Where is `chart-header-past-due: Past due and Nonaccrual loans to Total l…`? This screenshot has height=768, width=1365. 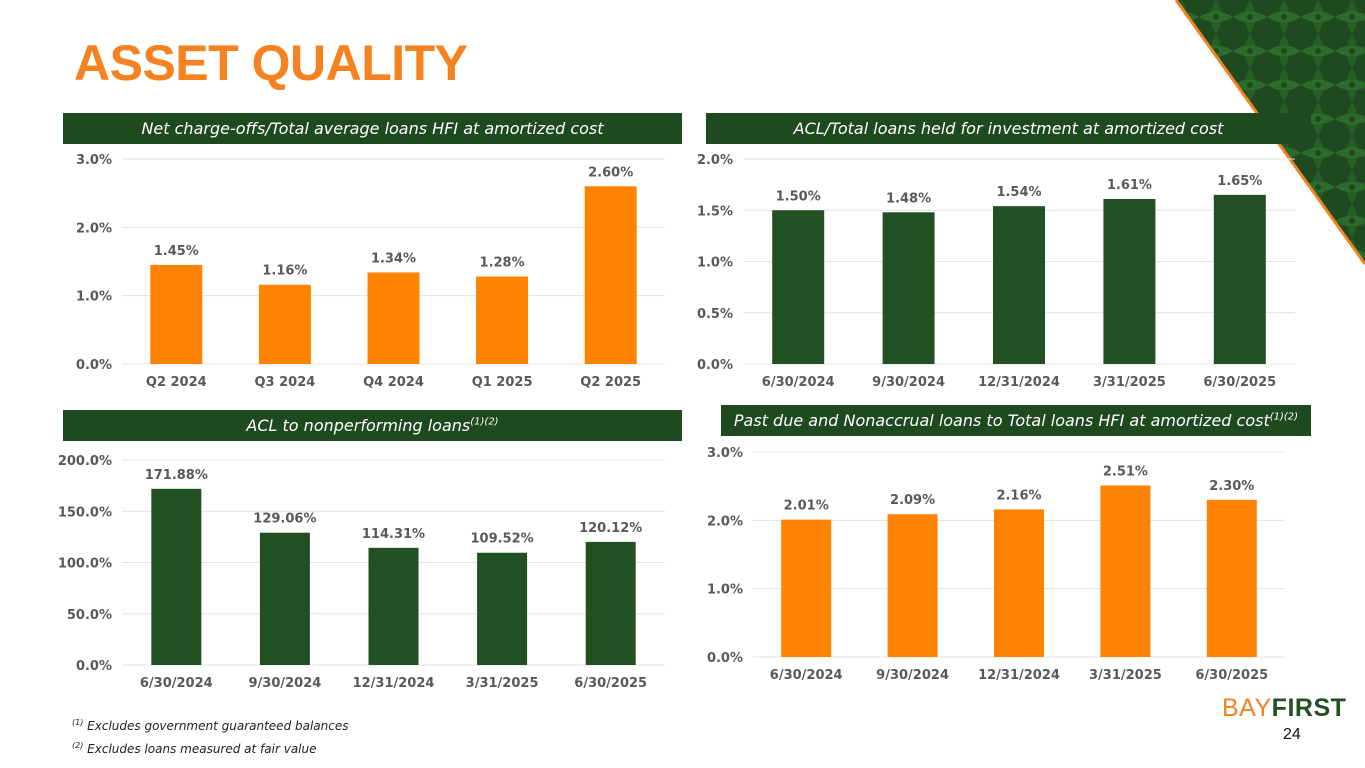
chart-header-past-due: Past due and Nonaccrual loans to Total l… is located at coordinates (1016, 420).